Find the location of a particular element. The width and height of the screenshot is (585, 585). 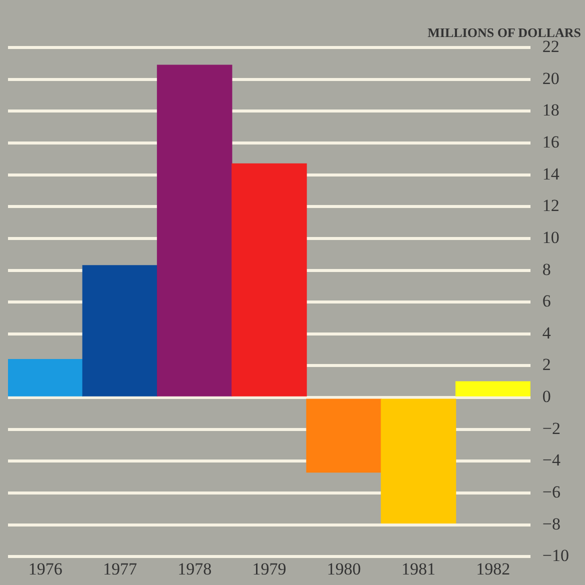

y-tick-label: 12 is located at coordinates (551, 206).